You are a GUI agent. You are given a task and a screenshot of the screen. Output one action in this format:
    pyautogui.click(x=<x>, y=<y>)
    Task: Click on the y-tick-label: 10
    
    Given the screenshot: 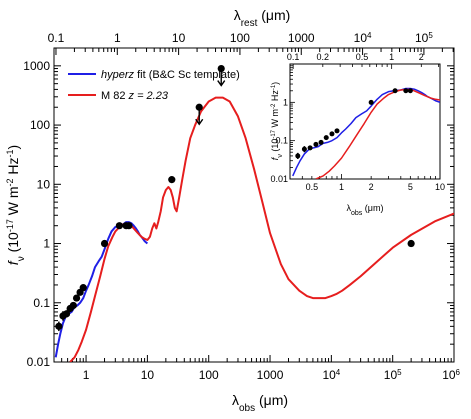 What is the action you would take?
    pyautogui.click(x=44, y=184)
    